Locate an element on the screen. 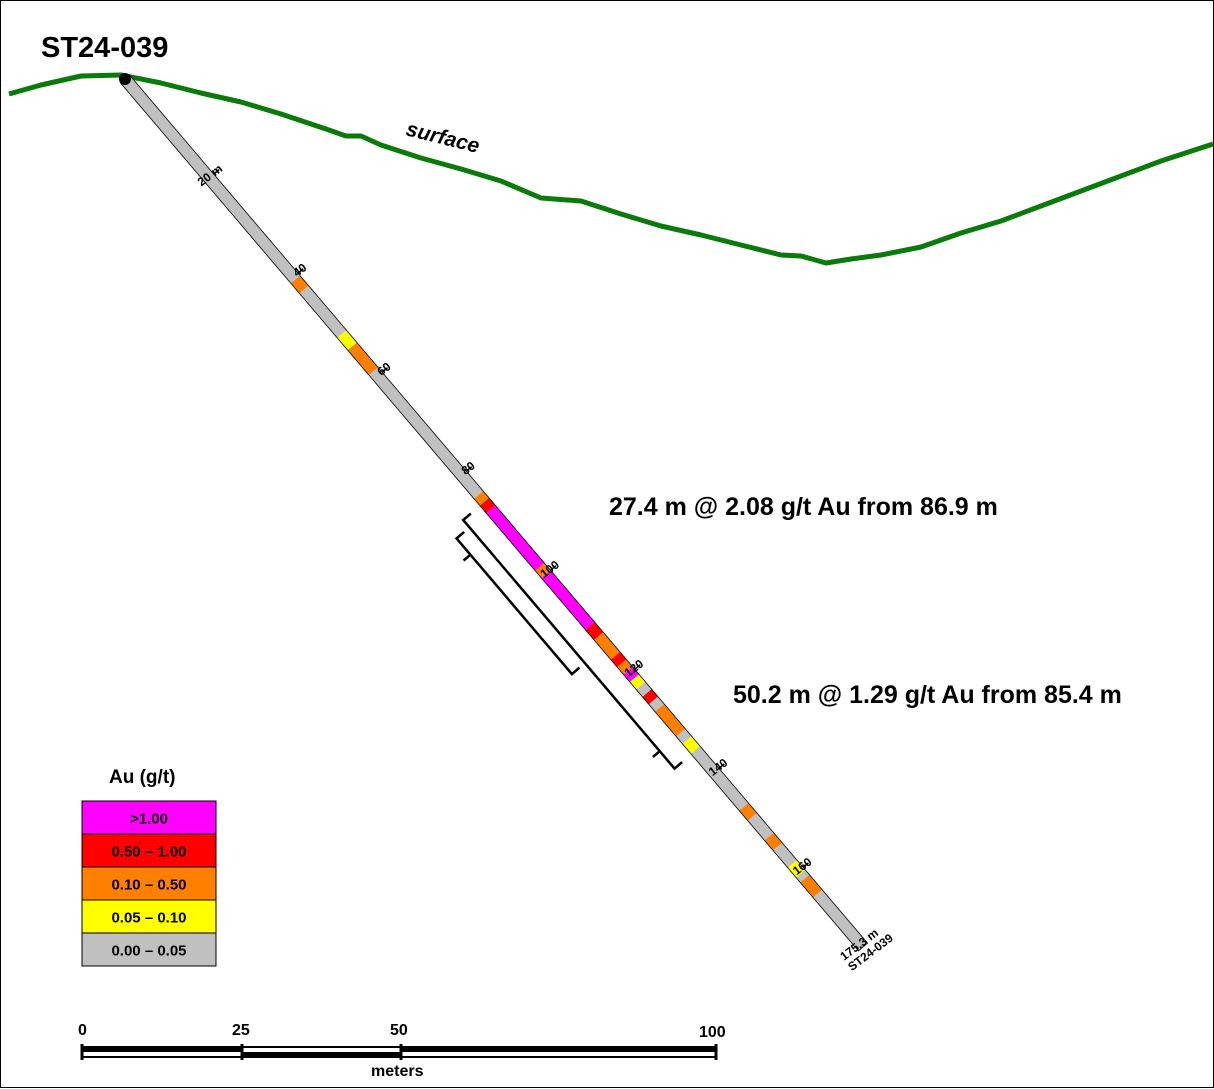 The width and height of the screenshot is (1214, 1089). intercept-label-1: 27.4 m @ 2.08 g/t Au from 86.9 m is located at coordinates (803, 507).